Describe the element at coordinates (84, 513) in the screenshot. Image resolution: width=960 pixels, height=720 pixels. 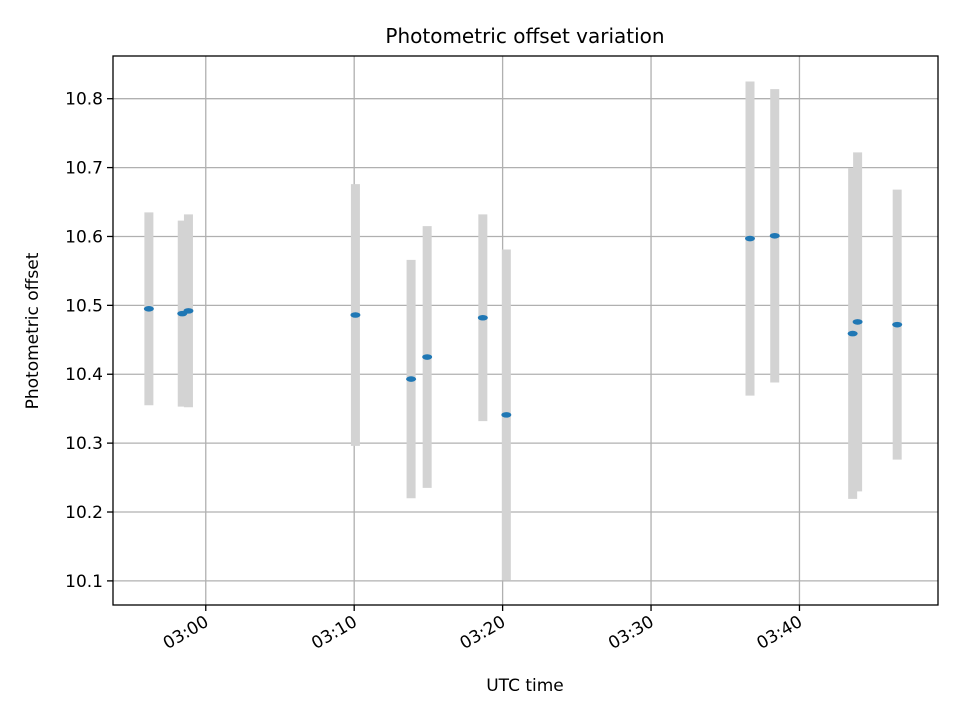
I see `y-tick-label: 10.2` at that location.